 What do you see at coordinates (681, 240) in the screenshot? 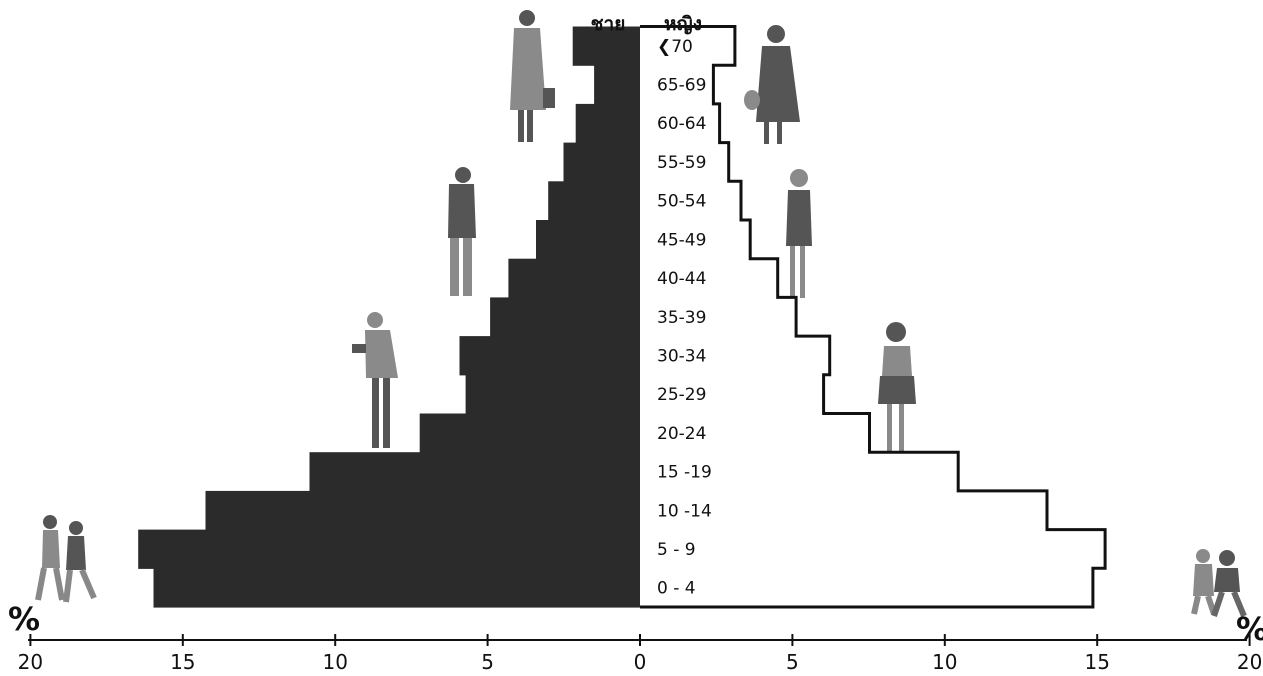
I see `age-label-9: 45-49` at bounding box center [681, 240].